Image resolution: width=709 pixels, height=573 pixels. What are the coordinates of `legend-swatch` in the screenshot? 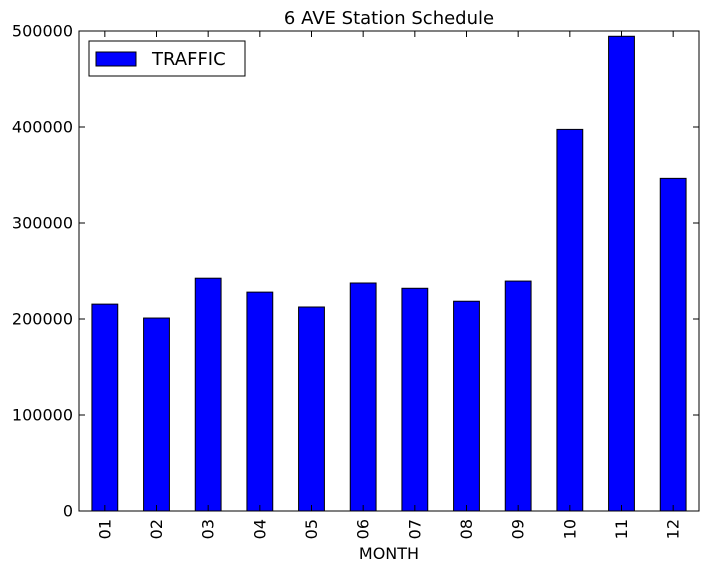 It's located at (116, 59).